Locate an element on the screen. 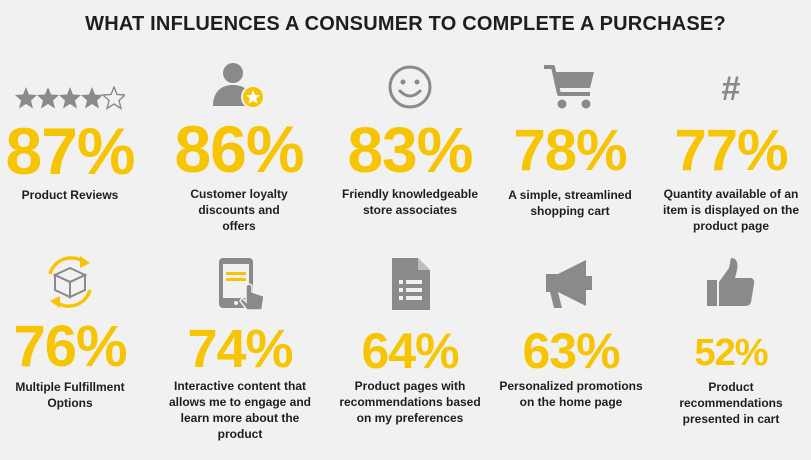  package-cycle-icon is located at coordinates (70, 282).